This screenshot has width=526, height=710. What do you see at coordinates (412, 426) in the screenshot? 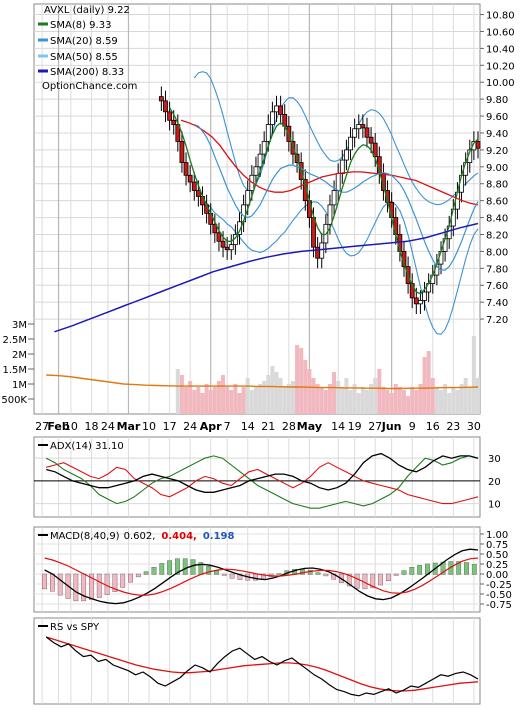
I see `x-tick-label: 9` at bounding box center [412, 426].